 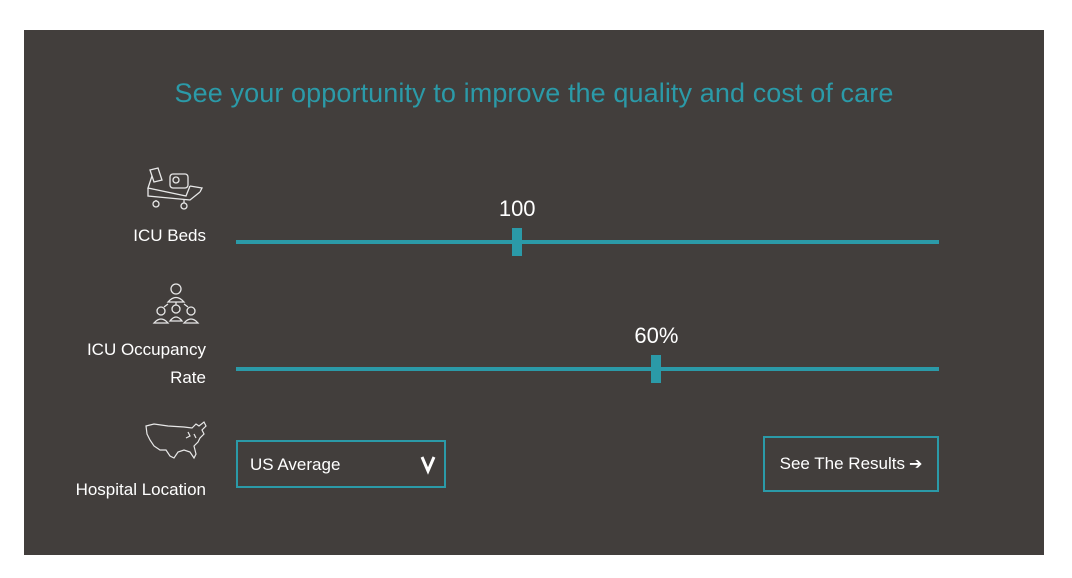 I want to click on people-network-icon, so click(x=176, y=303).